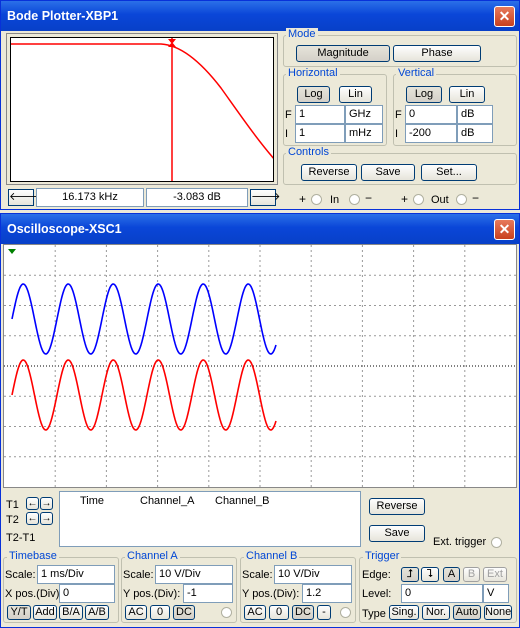  I want to click on vertical-initial-unit: dB, so click(475, 133).